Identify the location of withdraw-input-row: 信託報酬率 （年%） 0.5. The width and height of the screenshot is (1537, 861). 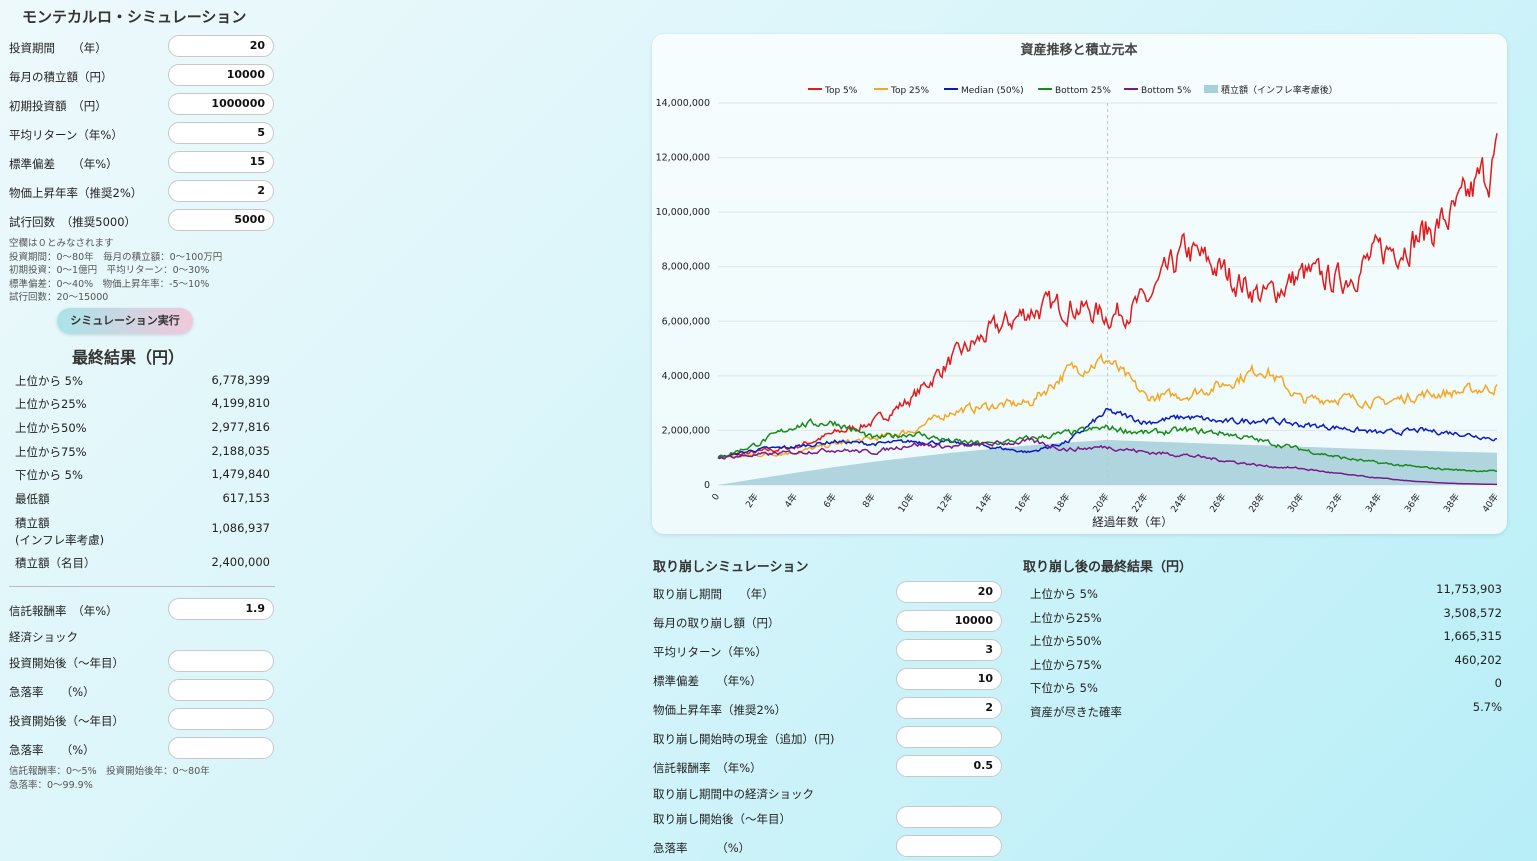
(828, 767).